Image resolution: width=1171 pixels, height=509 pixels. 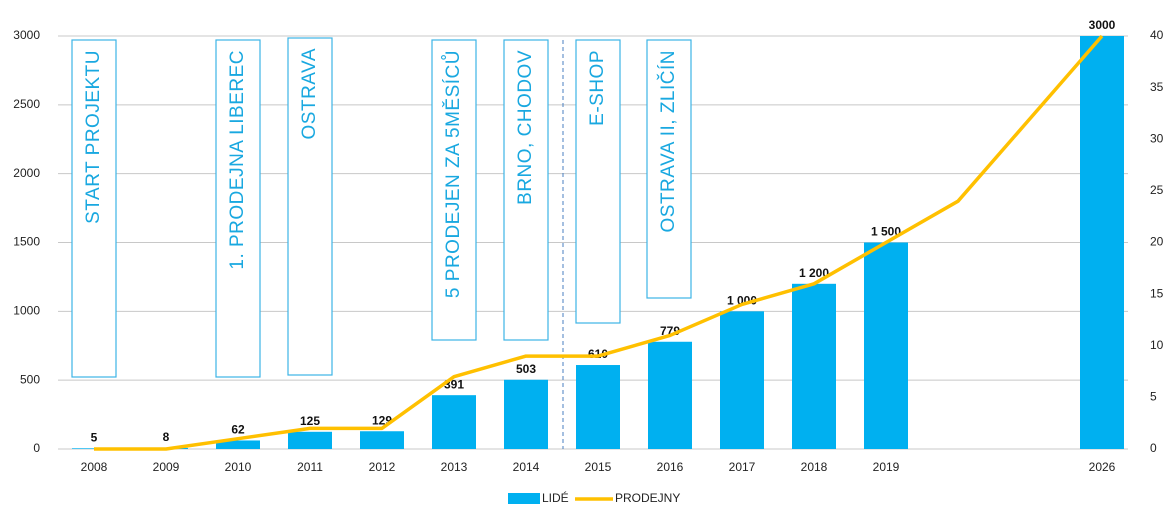 What do you see at coordinates (525, 127) in the screenshot?
I see `annotation: BRNO, CHODOV` at bounding box center [525, 127].